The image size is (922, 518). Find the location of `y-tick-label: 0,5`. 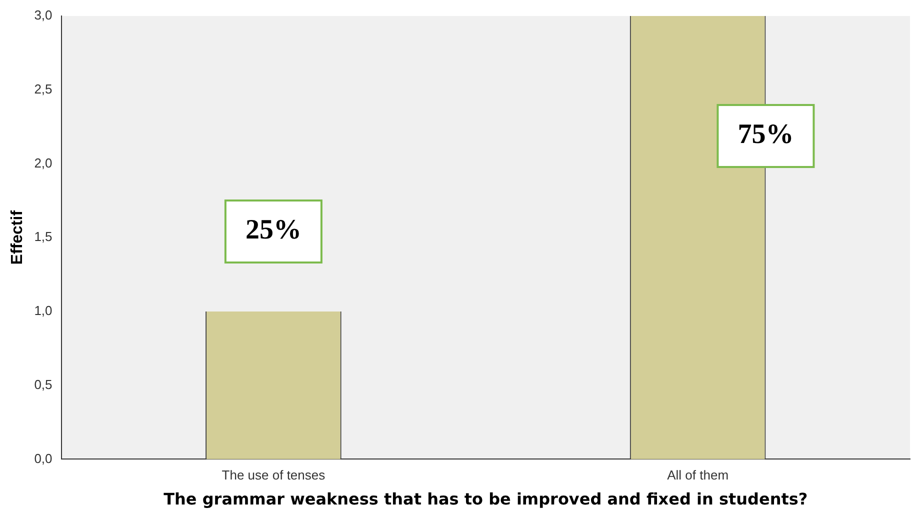

y-tick-label: 0,5 is located at coordinates (43, 384).